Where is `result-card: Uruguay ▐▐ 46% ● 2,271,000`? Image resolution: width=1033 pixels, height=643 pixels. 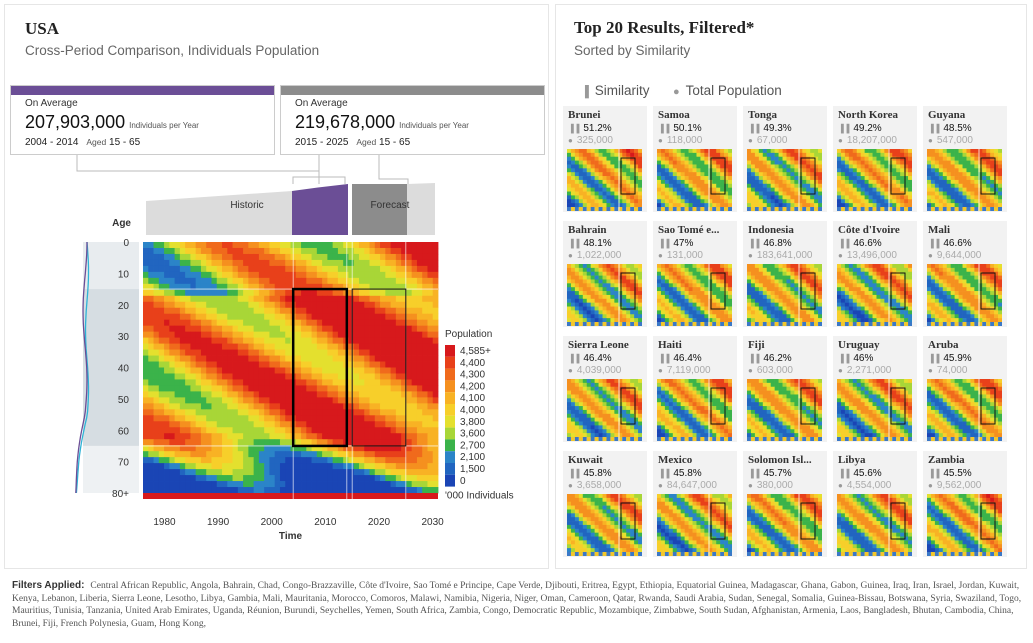 result-card: Uruguay ▐▐ 46% ● 2,271,000 is located at coordinates (875, 389).